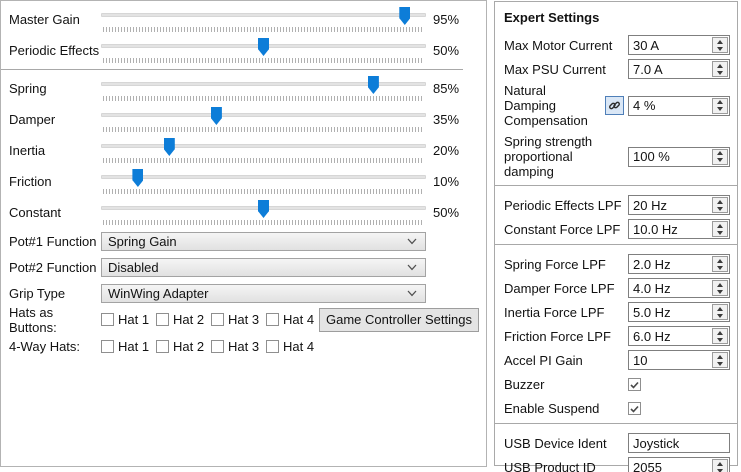 This screenshot has width=741, height=472. Describe the element at coordinates (238, 319) in the screenshot. I see `hat3-button-checkbox: Hat 3` at that location.